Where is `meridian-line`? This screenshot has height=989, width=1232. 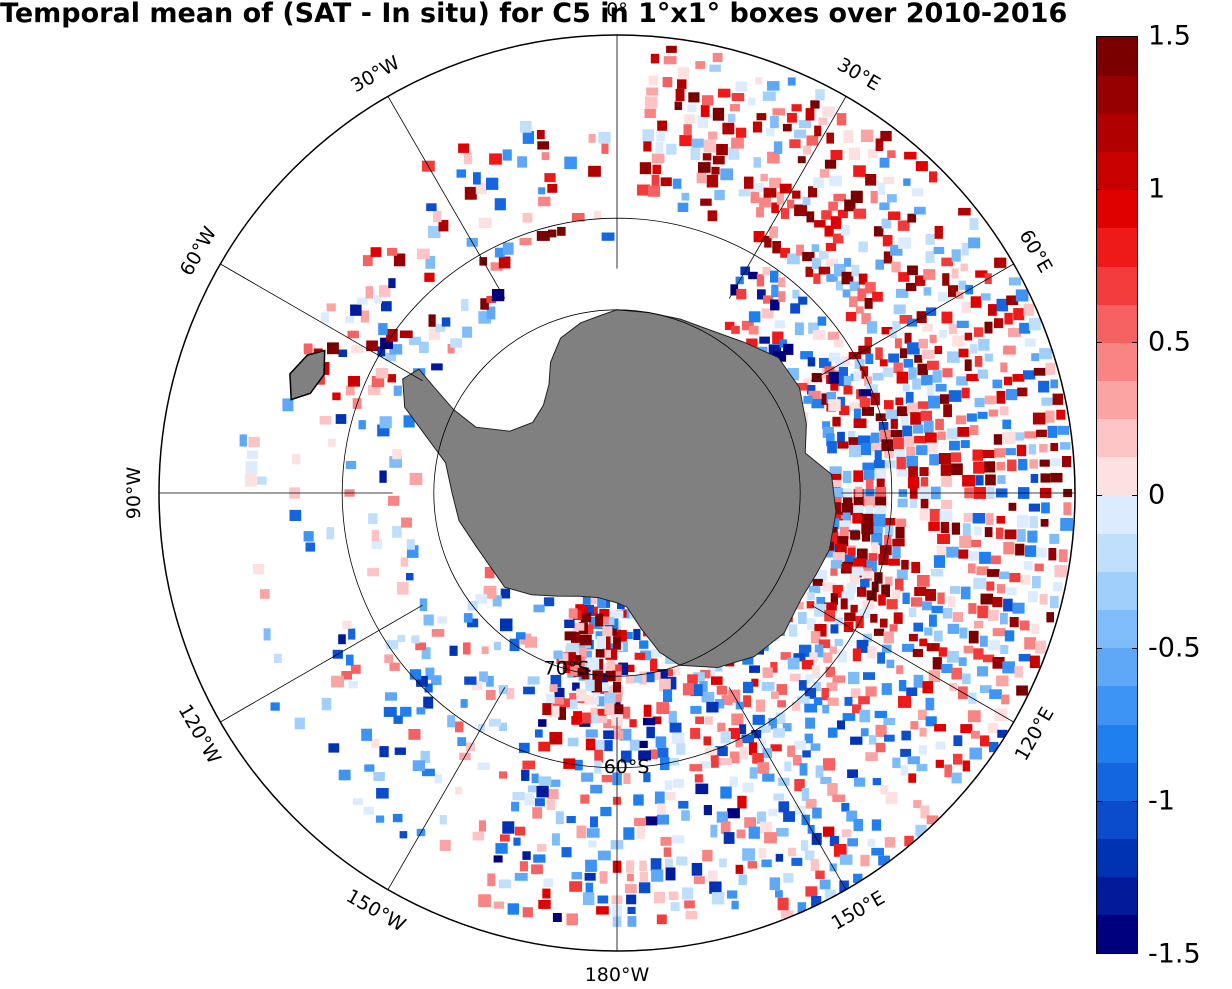
meridian-line is located at coordinates (446, 197).